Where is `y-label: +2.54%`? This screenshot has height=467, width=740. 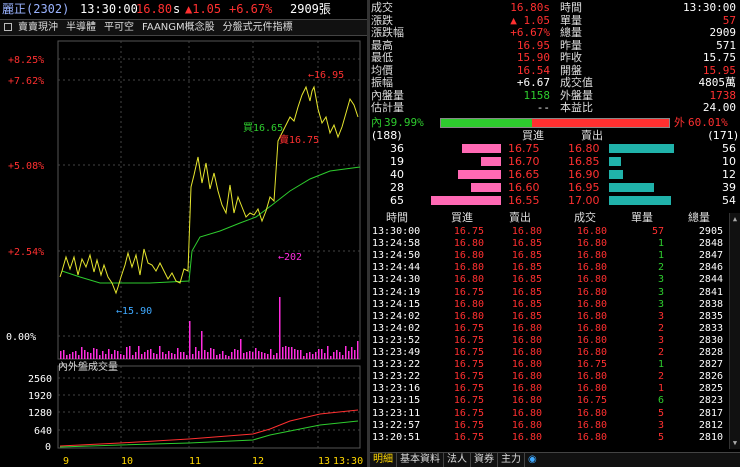
y-label: +2.54% is located at coordinates (26, 252).